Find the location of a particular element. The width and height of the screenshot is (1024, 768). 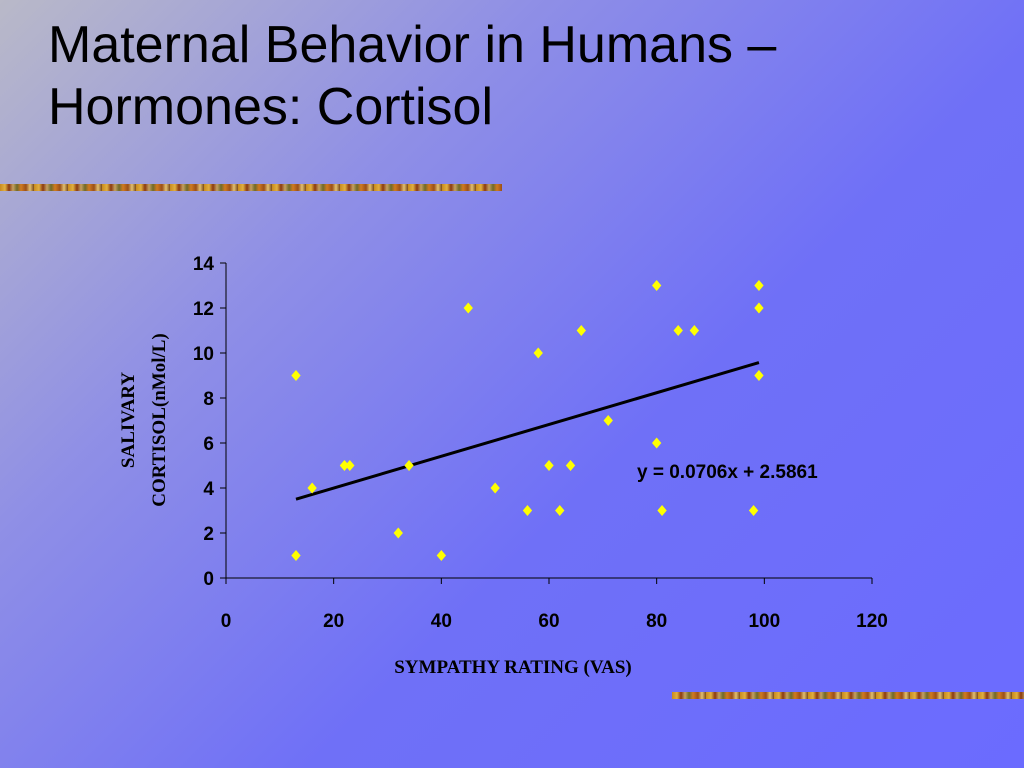

x-axis-ticks: 0 20 40 60 80 100 120 is located at coordinates (554, 605).